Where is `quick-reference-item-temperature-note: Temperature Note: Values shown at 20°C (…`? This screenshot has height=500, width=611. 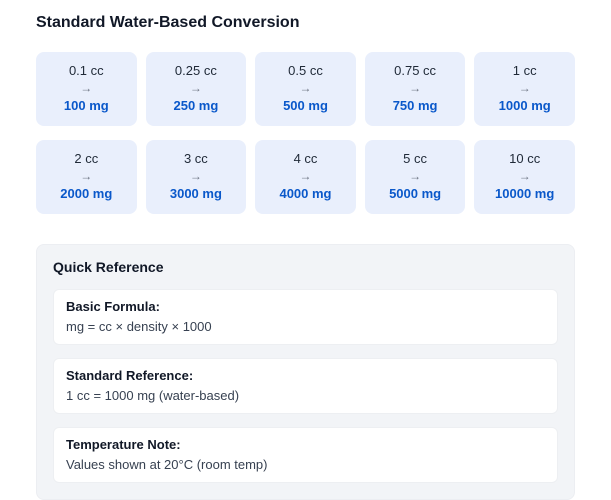 quick-reference-item-temperature-note: Temperature Note: Values shown at 20°C (… is located at coordinates (305, 455).